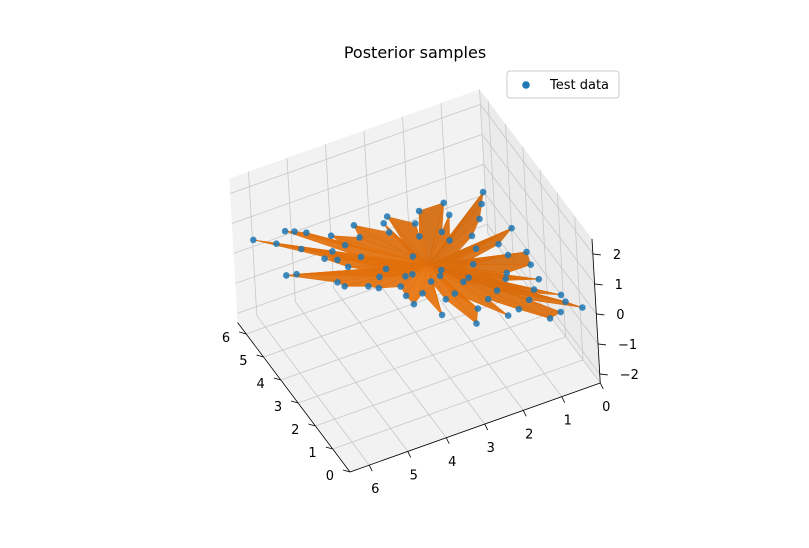  What do you see at coordinates (243, 361) in the screenshot?
I see `y-tick-label: 5` at bounding box center [243, 361].